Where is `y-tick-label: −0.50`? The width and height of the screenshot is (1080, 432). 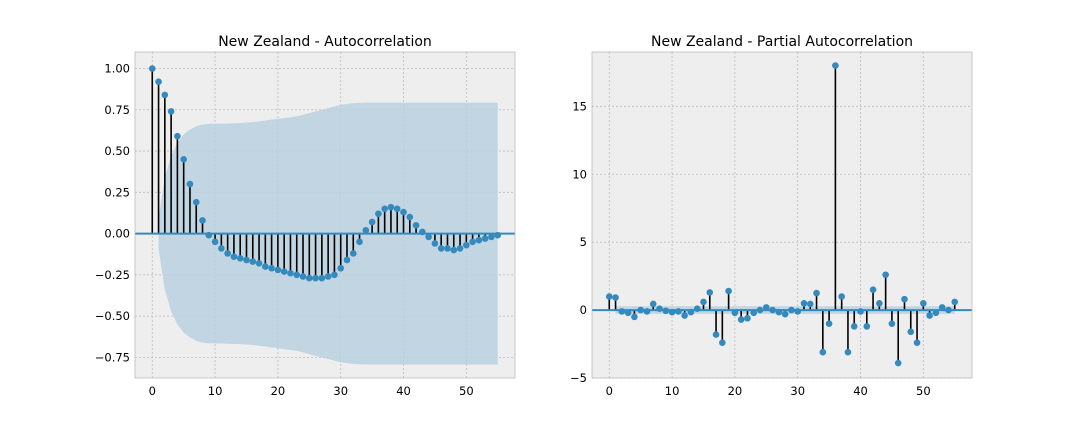
y-tick-label: −0.50 is located at coordinates (112, 316).